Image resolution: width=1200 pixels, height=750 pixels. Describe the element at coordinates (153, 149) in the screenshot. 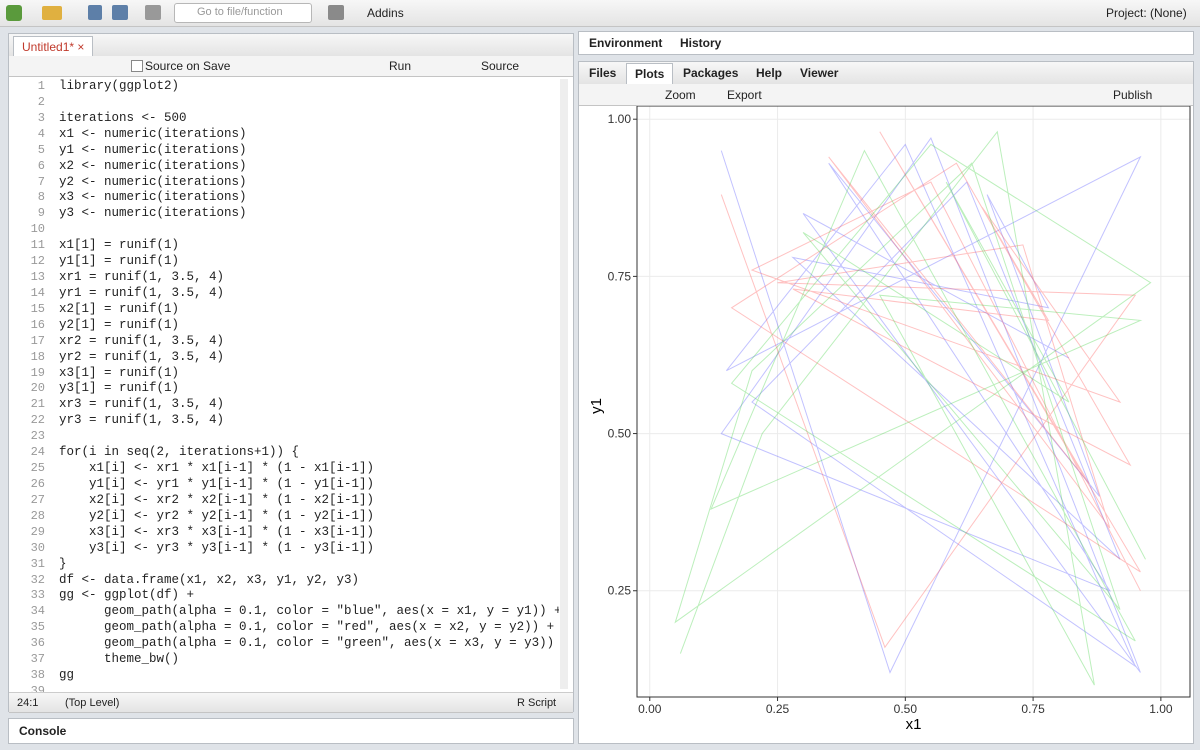

I see `code-line: y1 <- numeric(iterations)` at that location.